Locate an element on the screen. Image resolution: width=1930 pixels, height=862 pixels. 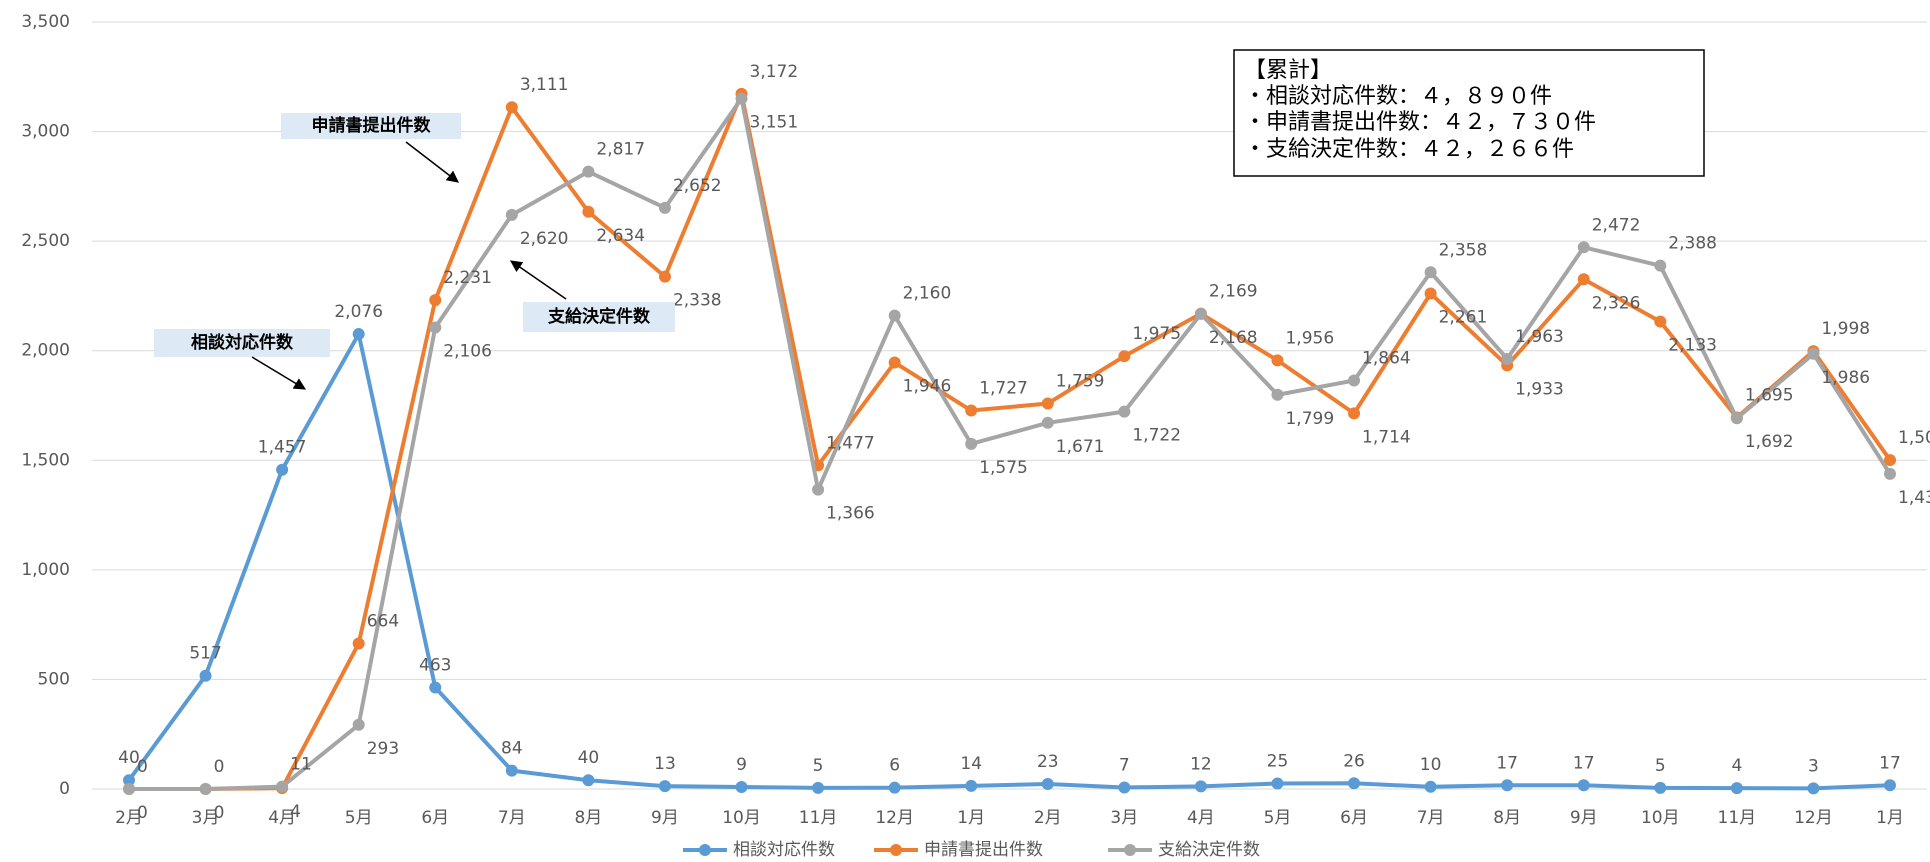
summary-line: ・支給決定件数：４２，２６６件 is located at coordinates (1409, 149).